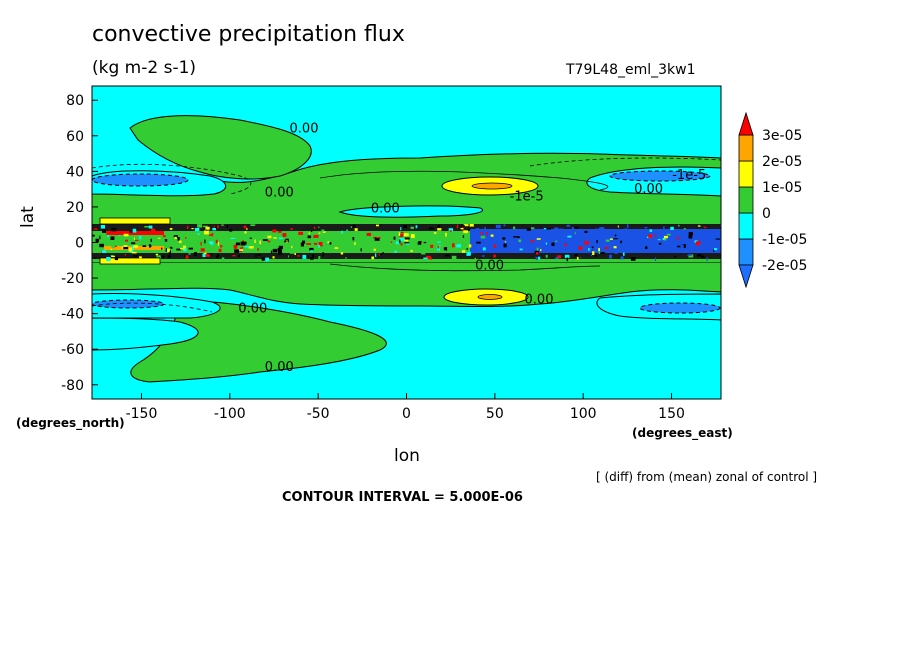 The width and height of the screenshot is (904, 654). What do you see at coordinates (230, 414) in the screenshot?
I see `x-tick-label: -100` at bounding box center [230, 414].